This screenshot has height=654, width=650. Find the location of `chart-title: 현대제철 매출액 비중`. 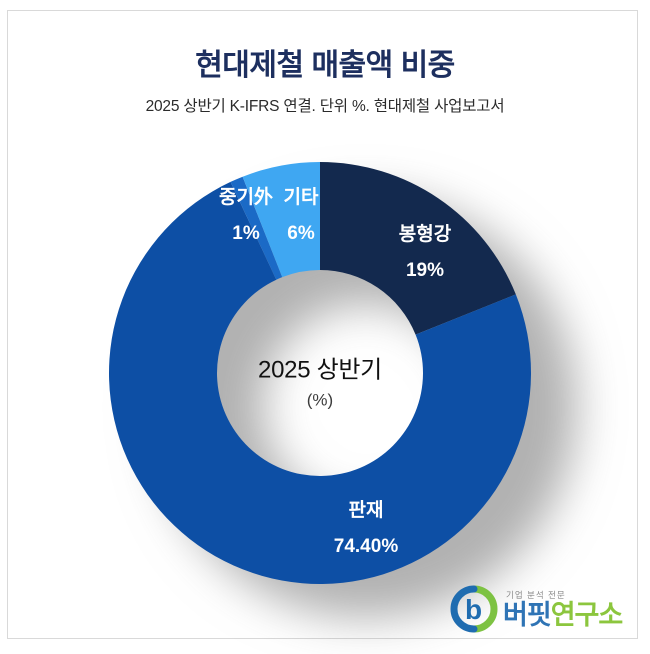

chart-title: 현대제철 매출액 비중 is located at coordinates (325, 65).